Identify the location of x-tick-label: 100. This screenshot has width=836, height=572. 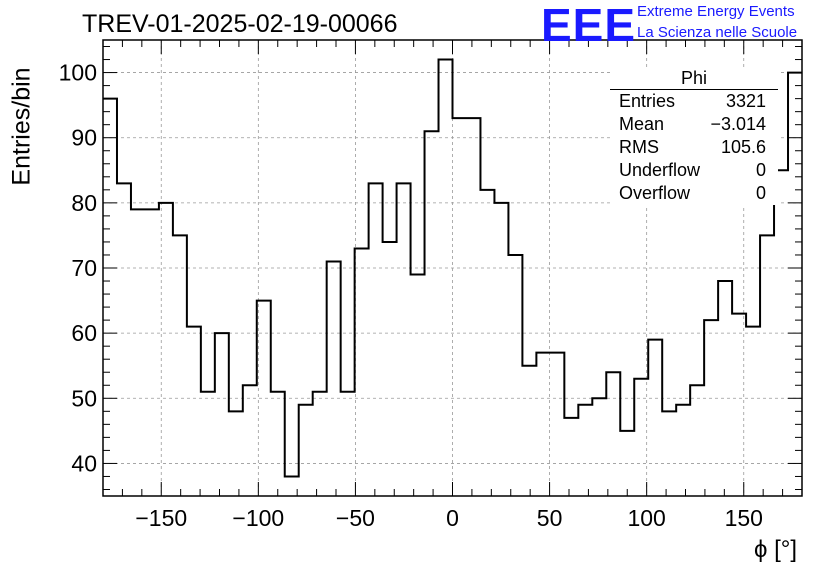
(646, 518).